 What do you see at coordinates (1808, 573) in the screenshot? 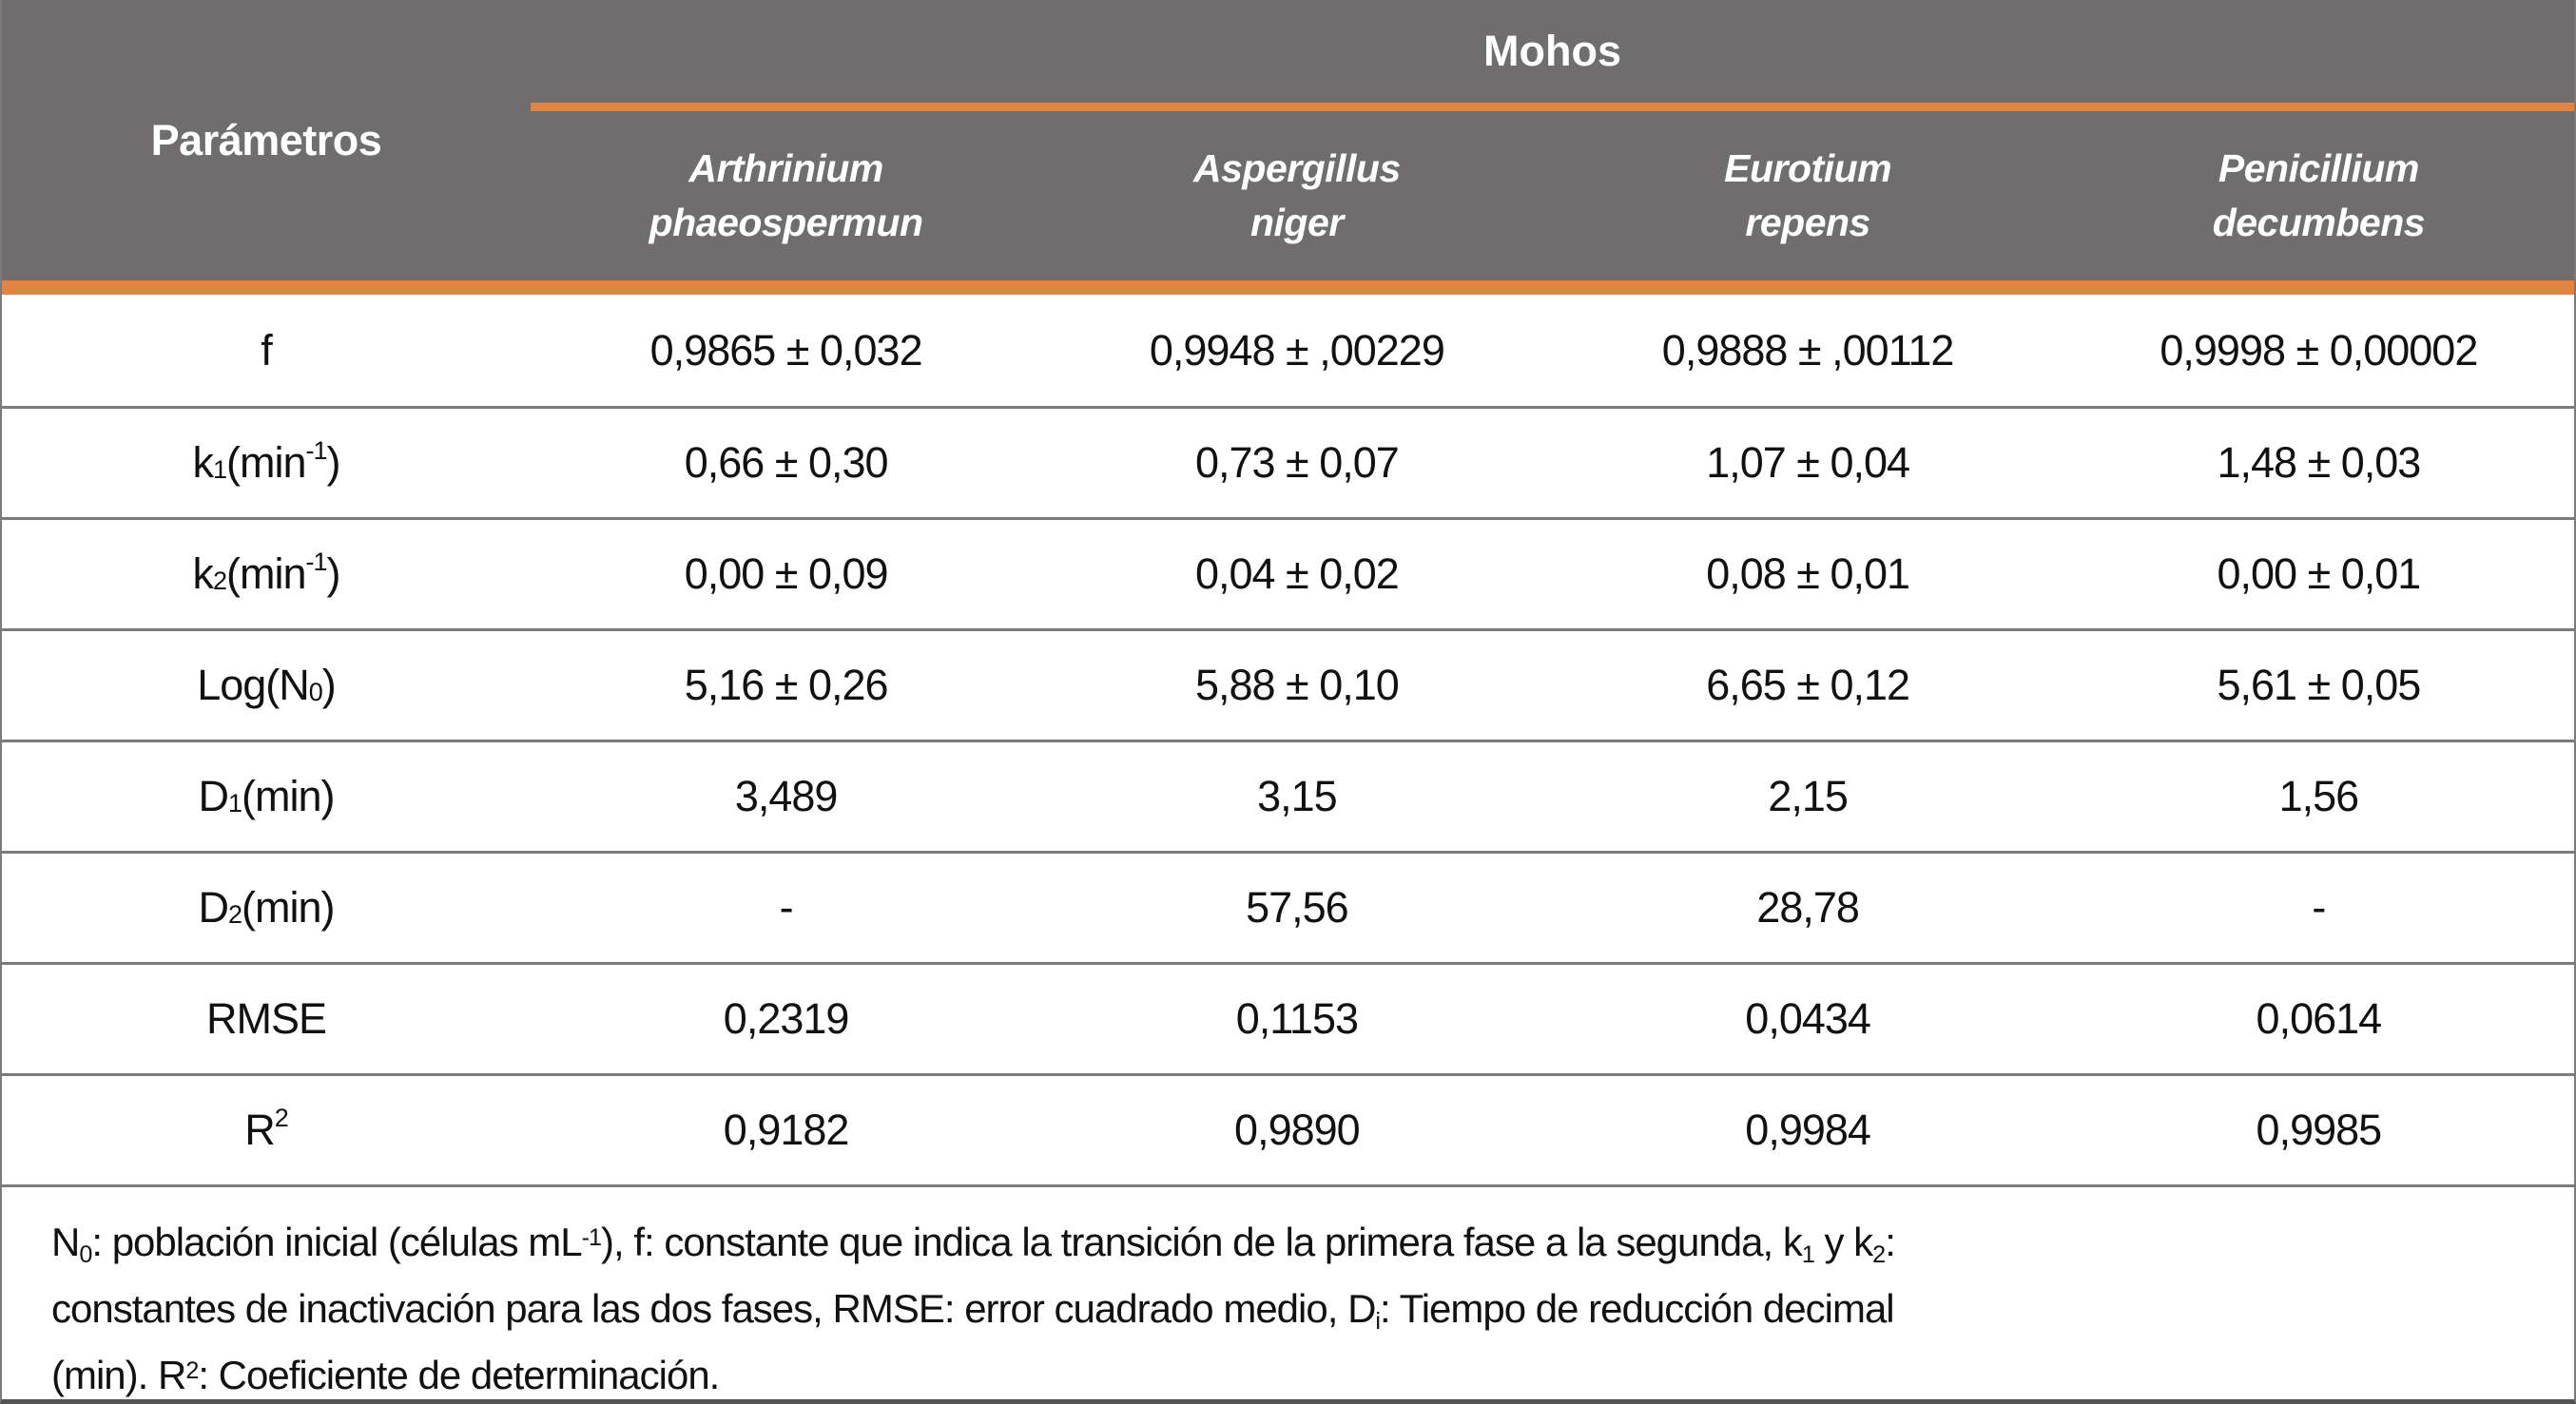
I see `cell-value: 0,08 ± 0,01` at bounding box center [1808, 573].